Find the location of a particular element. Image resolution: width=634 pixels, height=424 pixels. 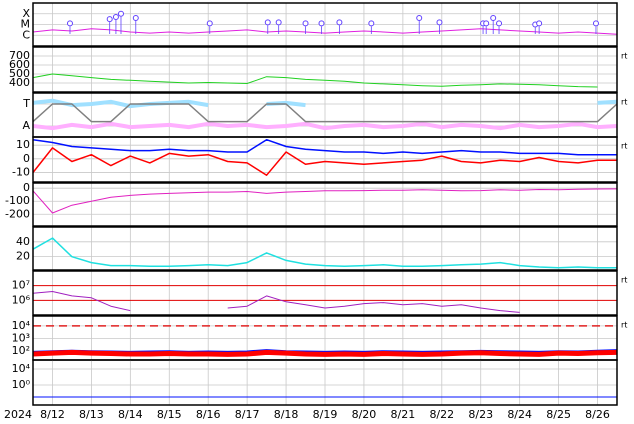

y-tick-label: C is located at coordinates (26, 34).